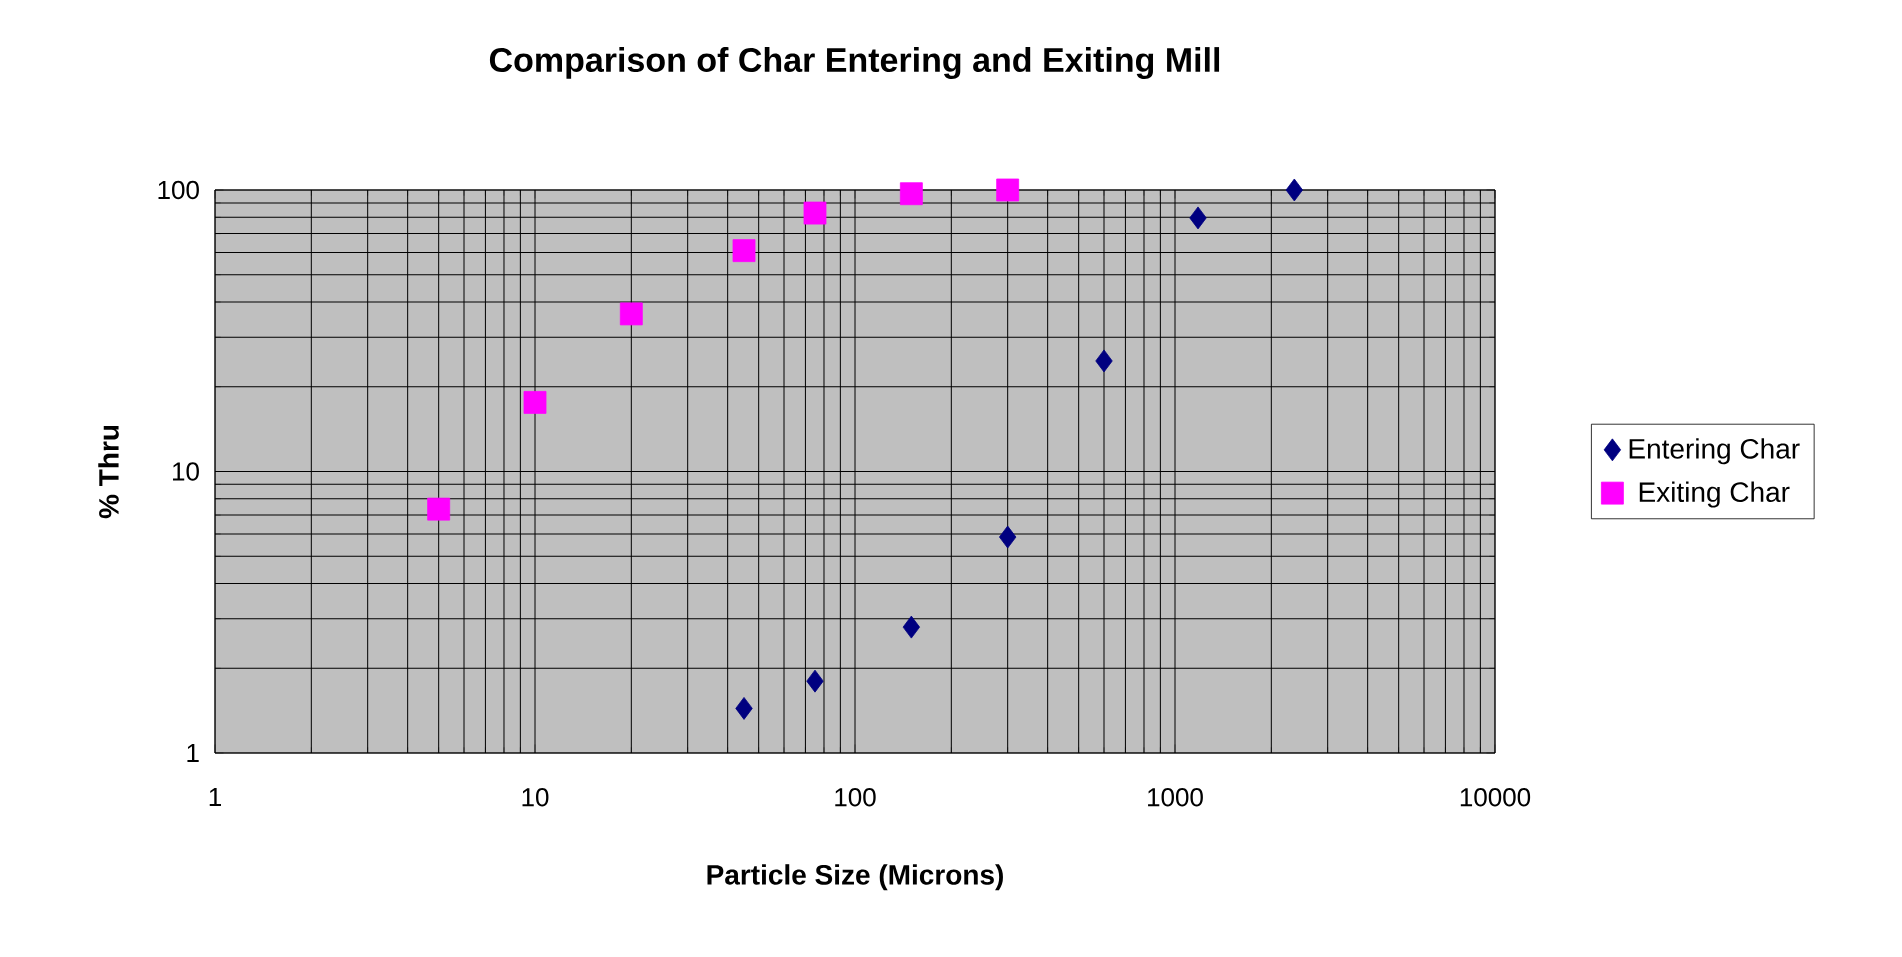 Image resolution: width=1902 pixels, height=957 pixels. I want to click on x-tick-label: 10000, so click(1495, 797).